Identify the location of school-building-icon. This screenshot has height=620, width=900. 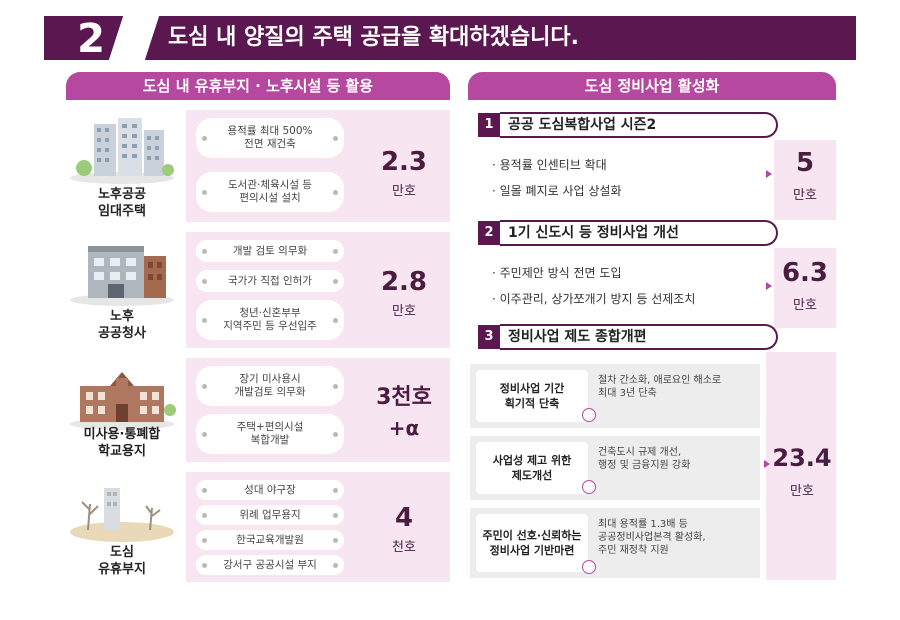
(123, 401).